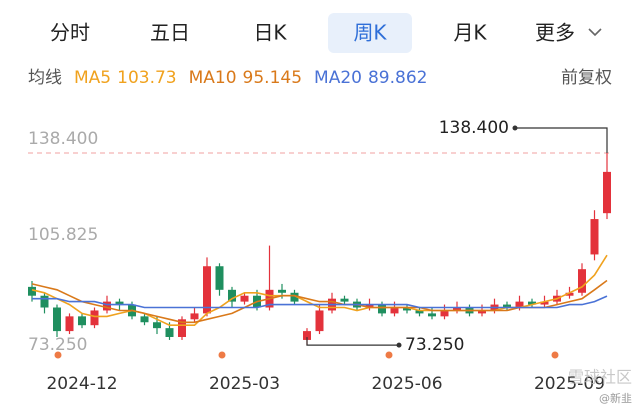 The width and height of the screenshot is (640, 413). I want to click on min-leader, so click(352, 341).